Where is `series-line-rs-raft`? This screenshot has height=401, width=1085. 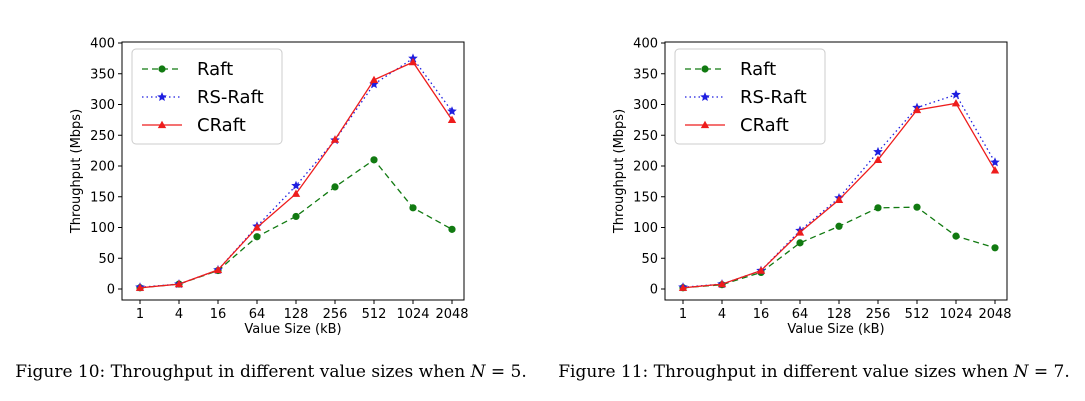 series-line-rs-raft is located at coordinates (839, 190).